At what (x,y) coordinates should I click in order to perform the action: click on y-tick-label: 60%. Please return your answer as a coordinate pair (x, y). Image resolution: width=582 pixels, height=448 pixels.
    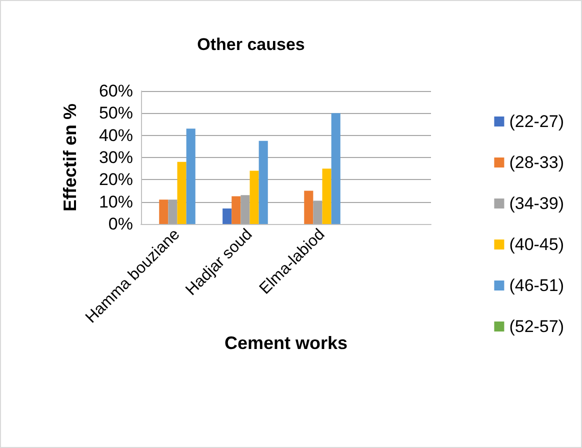
    Looking at the image, I should click on (115, 91).